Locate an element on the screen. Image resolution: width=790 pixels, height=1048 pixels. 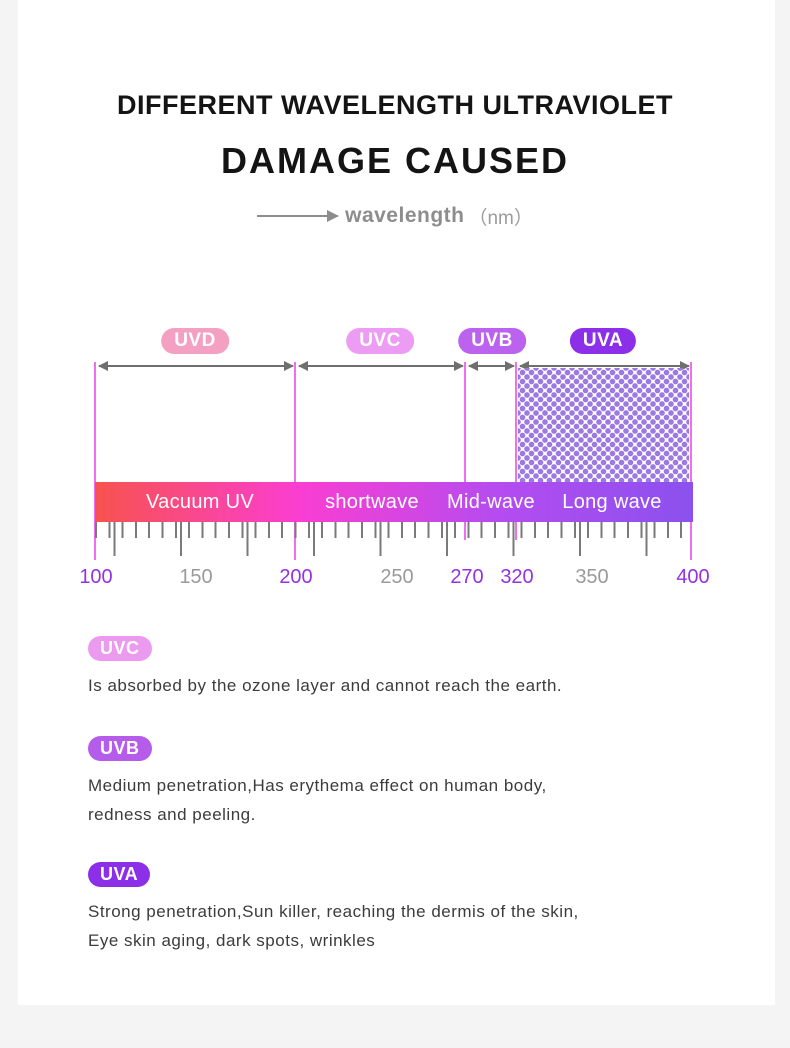
uvb-band-badge: UVB is located at coordinates (492, 341).